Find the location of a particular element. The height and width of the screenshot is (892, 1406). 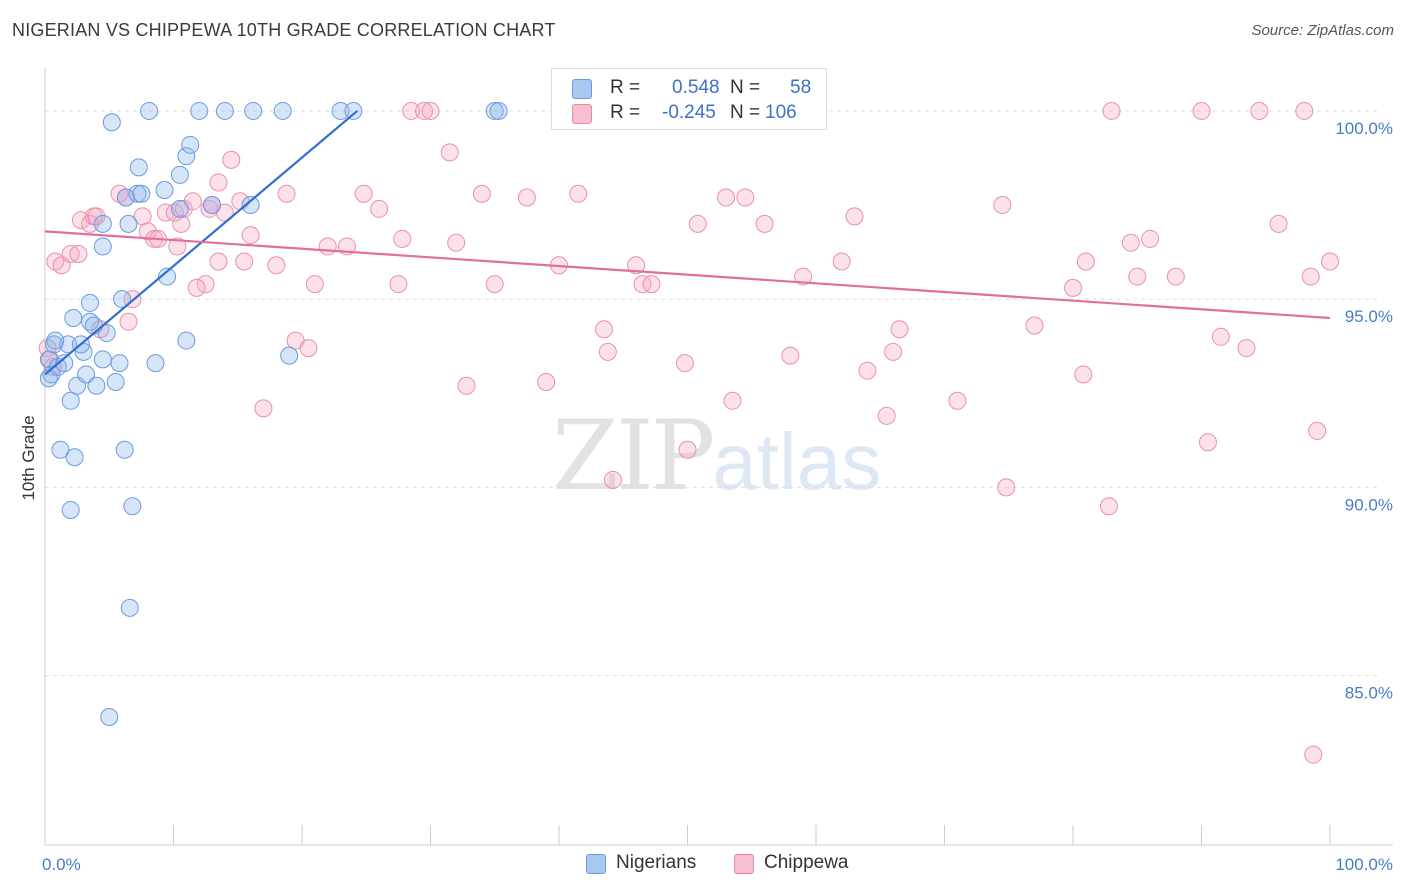

x-tick-label-right: 100.0% is located at coordinates (1364, 864).